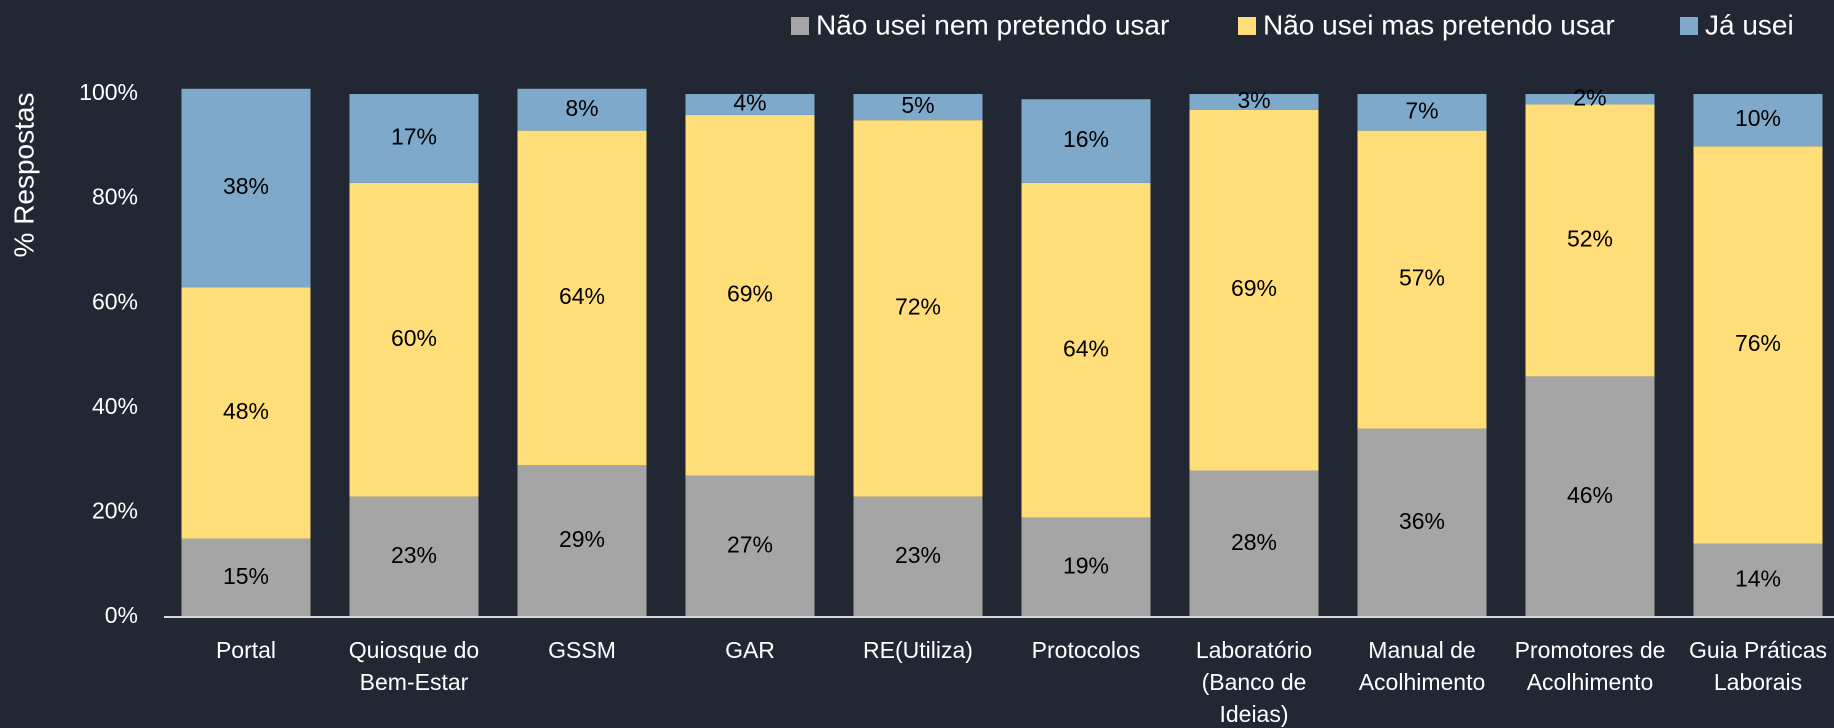 This screenshot has height=728, width=1834. Describe the element at coordinates (917, 105) in the screenshot. I see `data-label: 5%` at that location.